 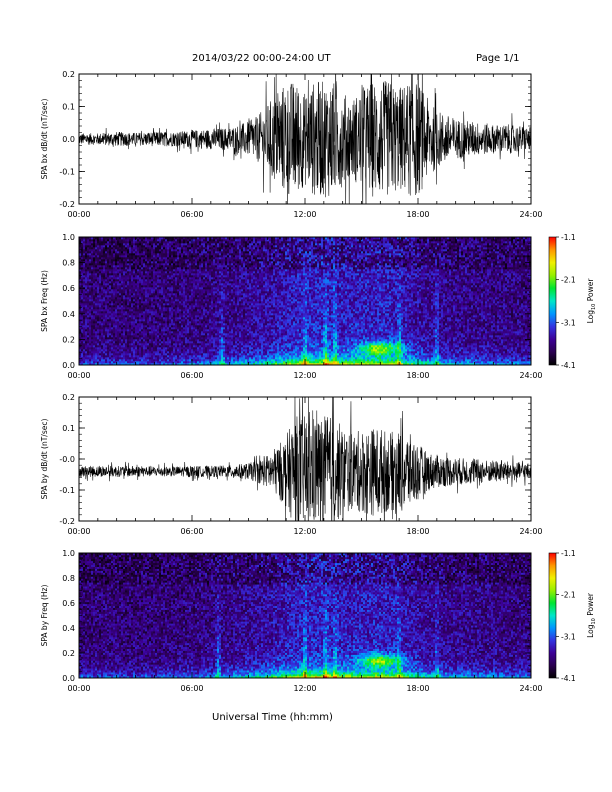 What do you see at coordinates (191, 531) in the screenshot?
I see `by-dbdt-x-tick-label: 06:00` at bounding box center [191, 531].